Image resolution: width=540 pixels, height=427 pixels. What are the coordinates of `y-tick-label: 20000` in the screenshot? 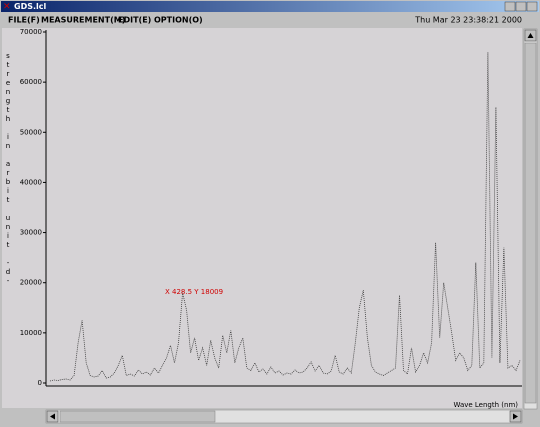 It's located at (31, 283).